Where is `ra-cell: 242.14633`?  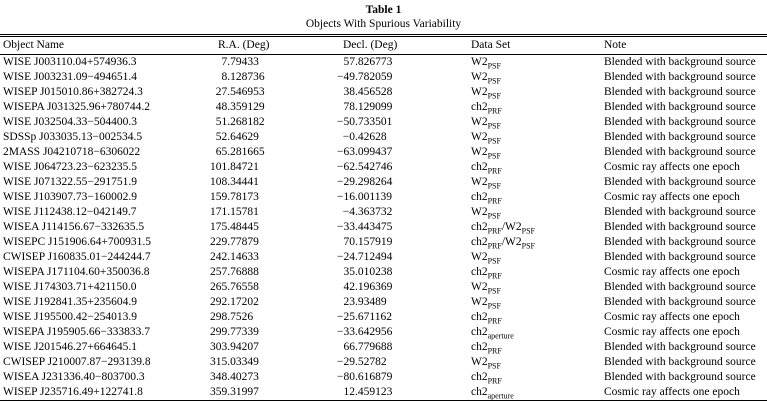 ra-cell: 242.14633 is located at coordinates (234, 257).